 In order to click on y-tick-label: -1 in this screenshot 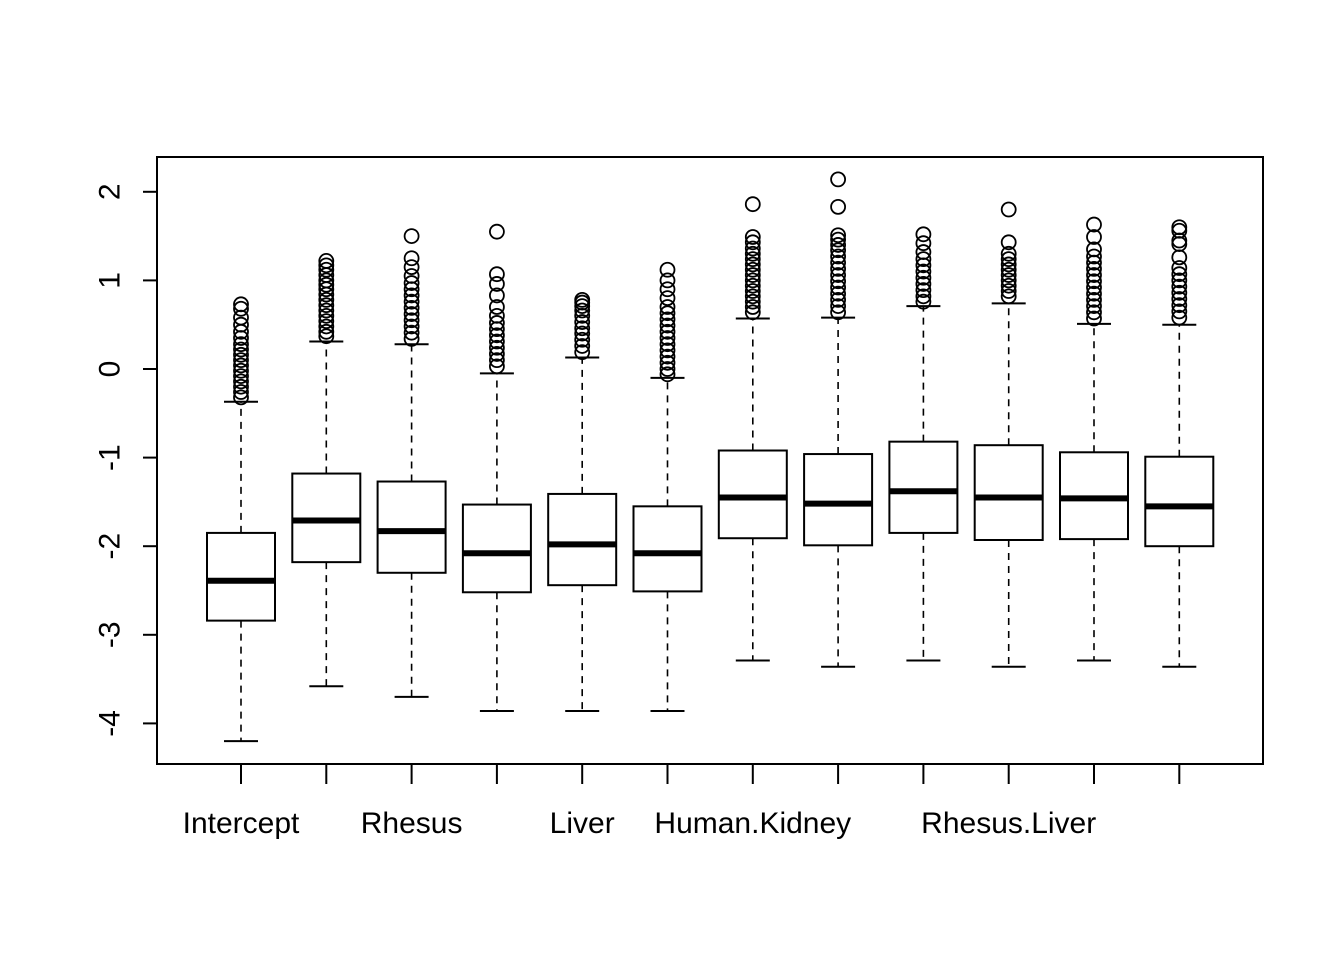, I will do `click(110, 457)`.